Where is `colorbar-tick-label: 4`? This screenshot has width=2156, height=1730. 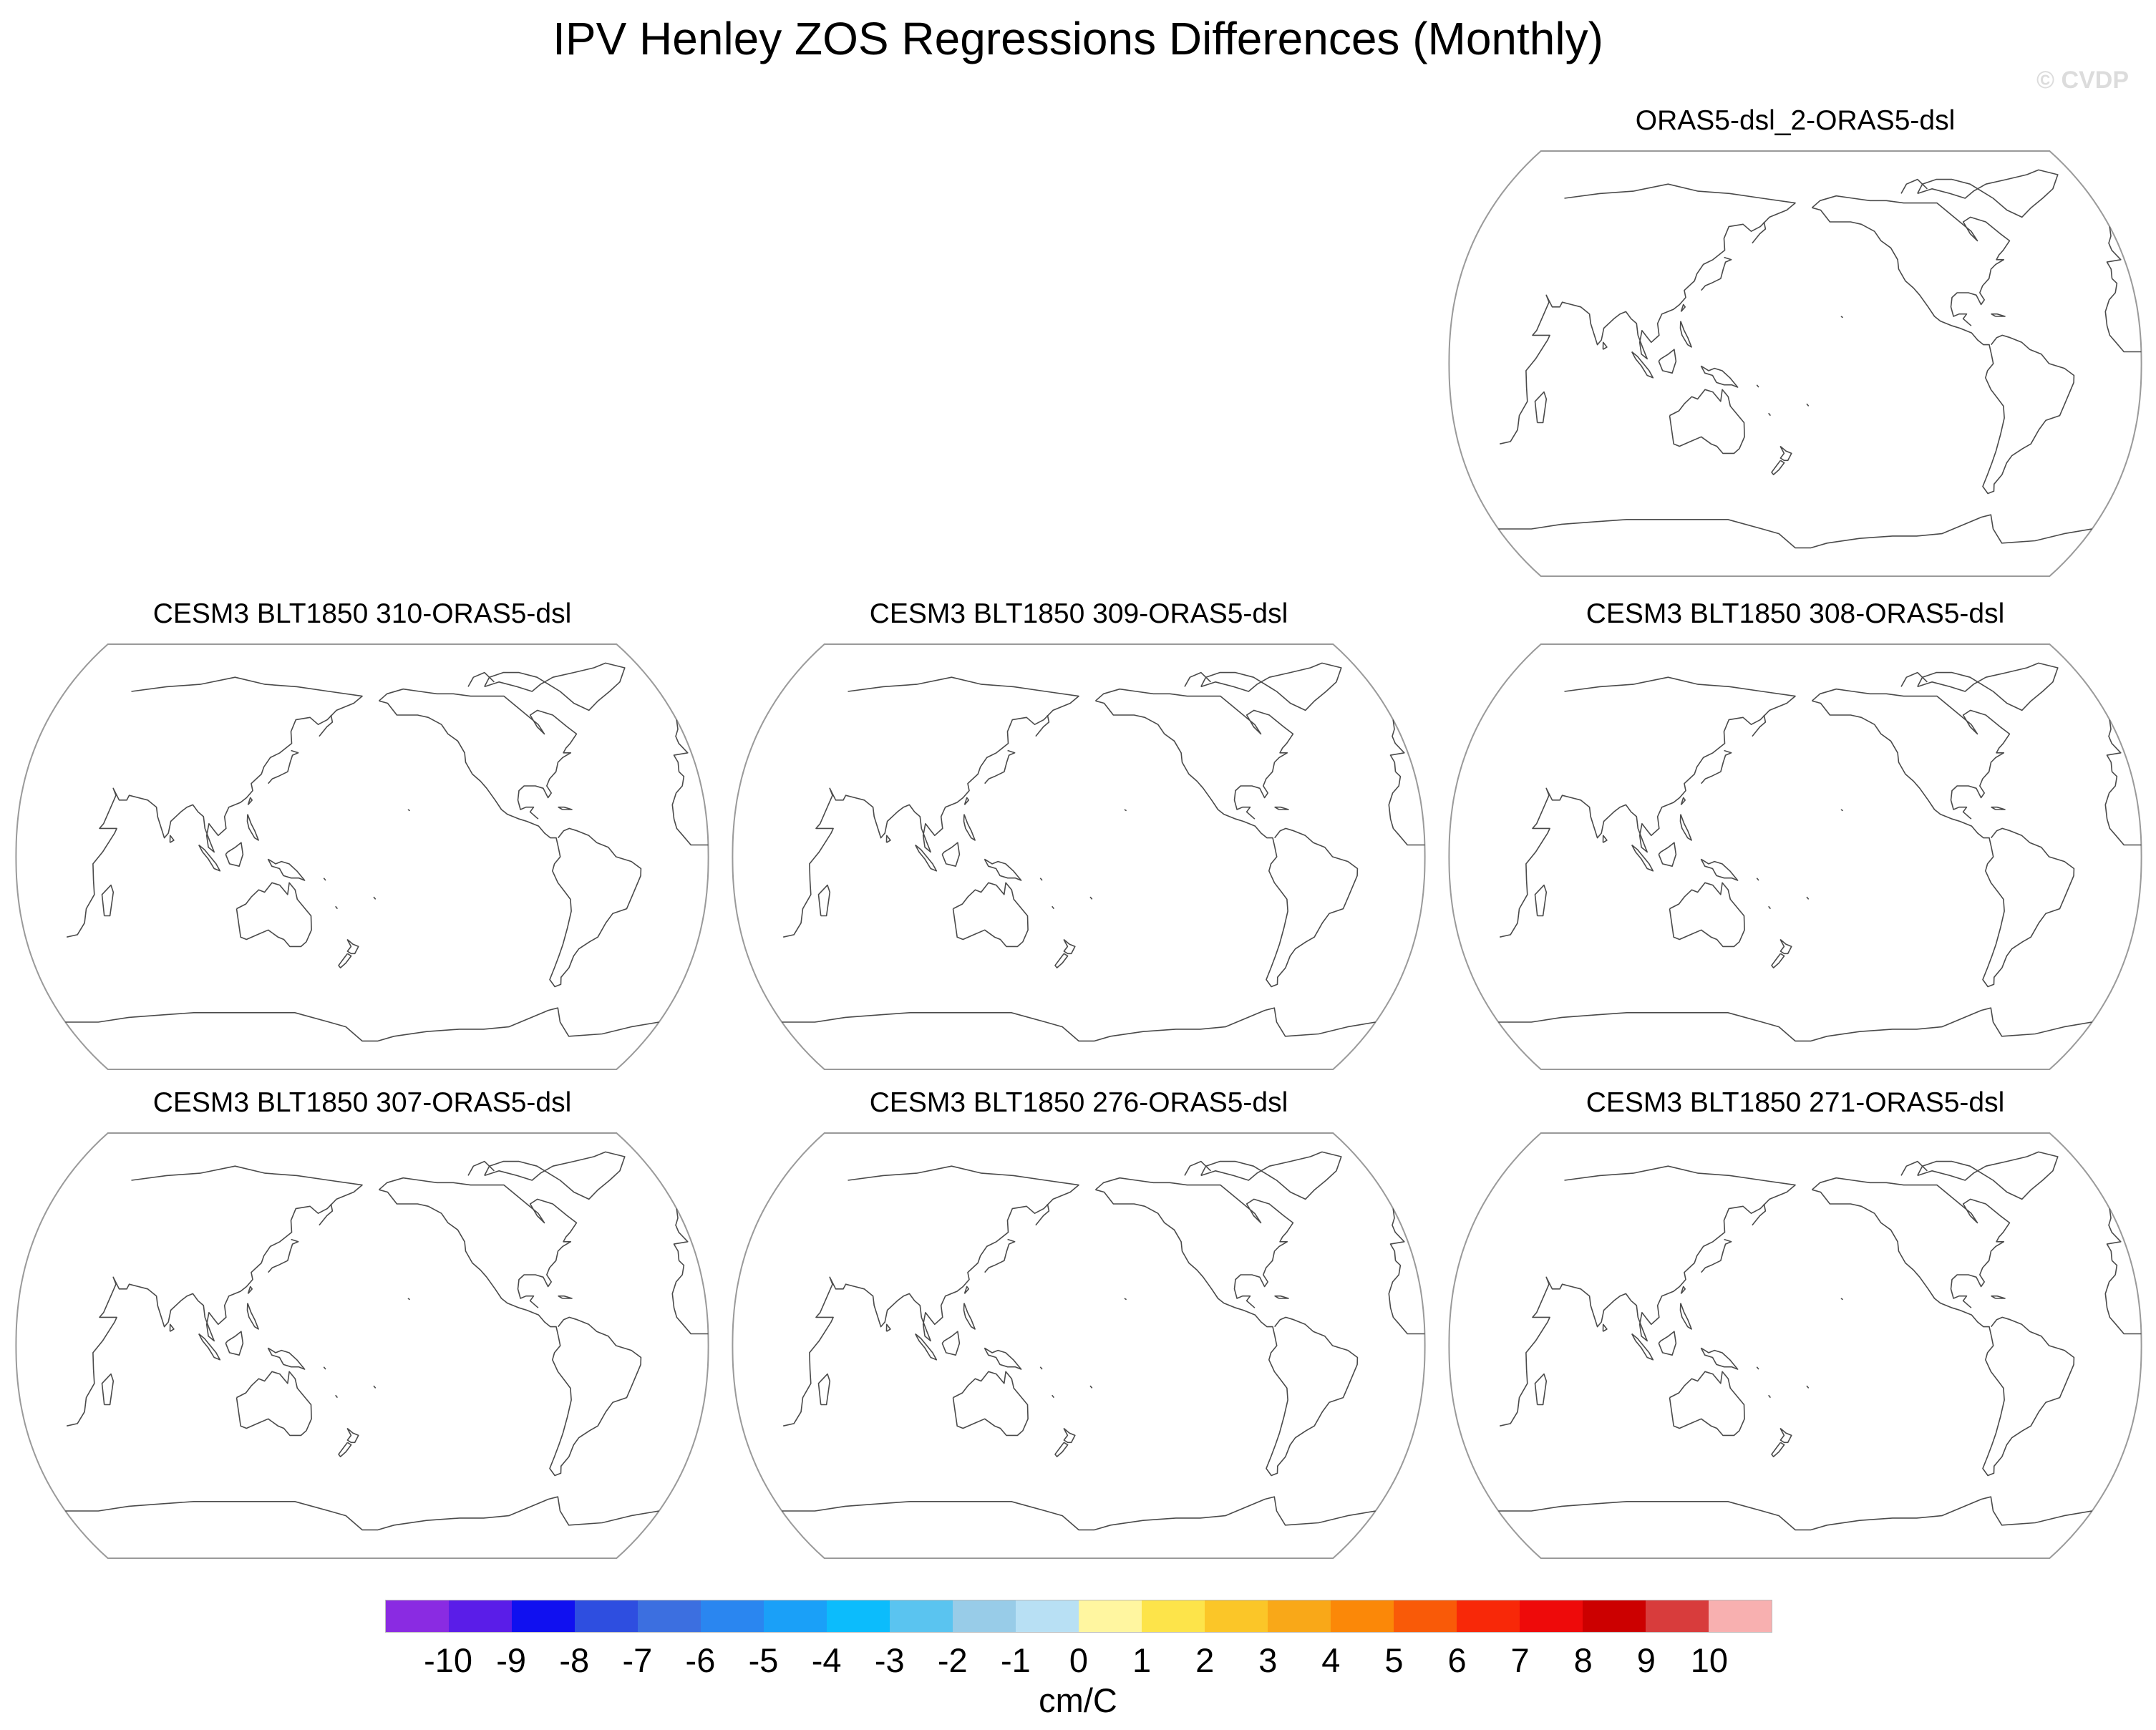
colorbar-tick-label: 4 is located at coordinates (1331, 1660).